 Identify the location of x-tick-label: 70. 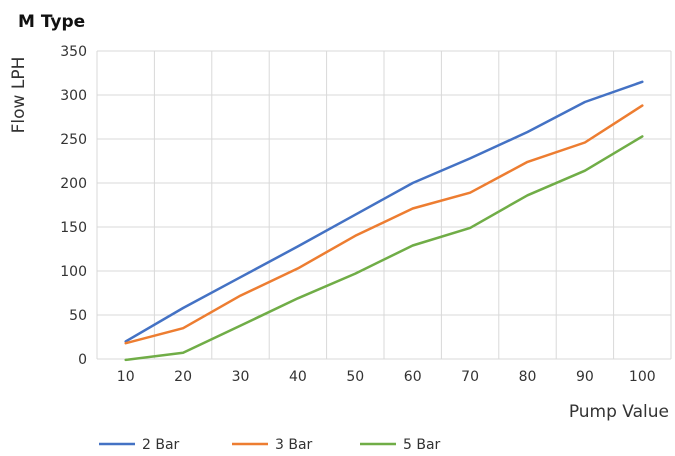
(470, 377).